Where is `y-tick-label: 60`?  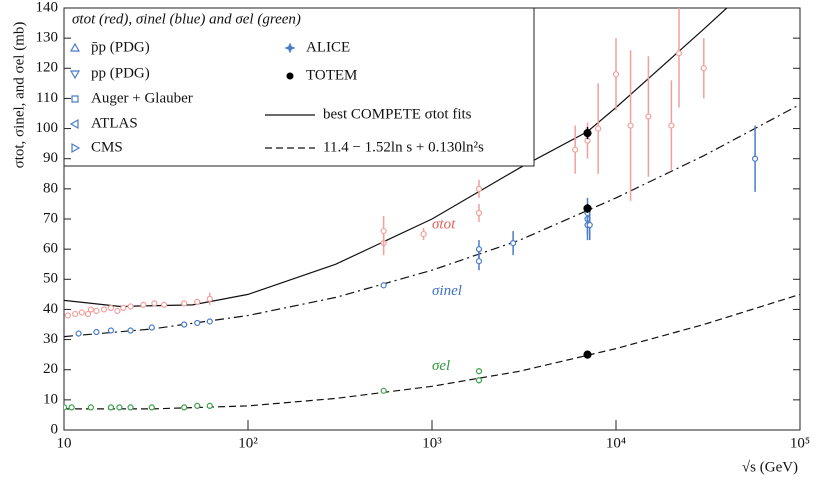 y-tick-label: 60 is located at coordinates (50, 249).